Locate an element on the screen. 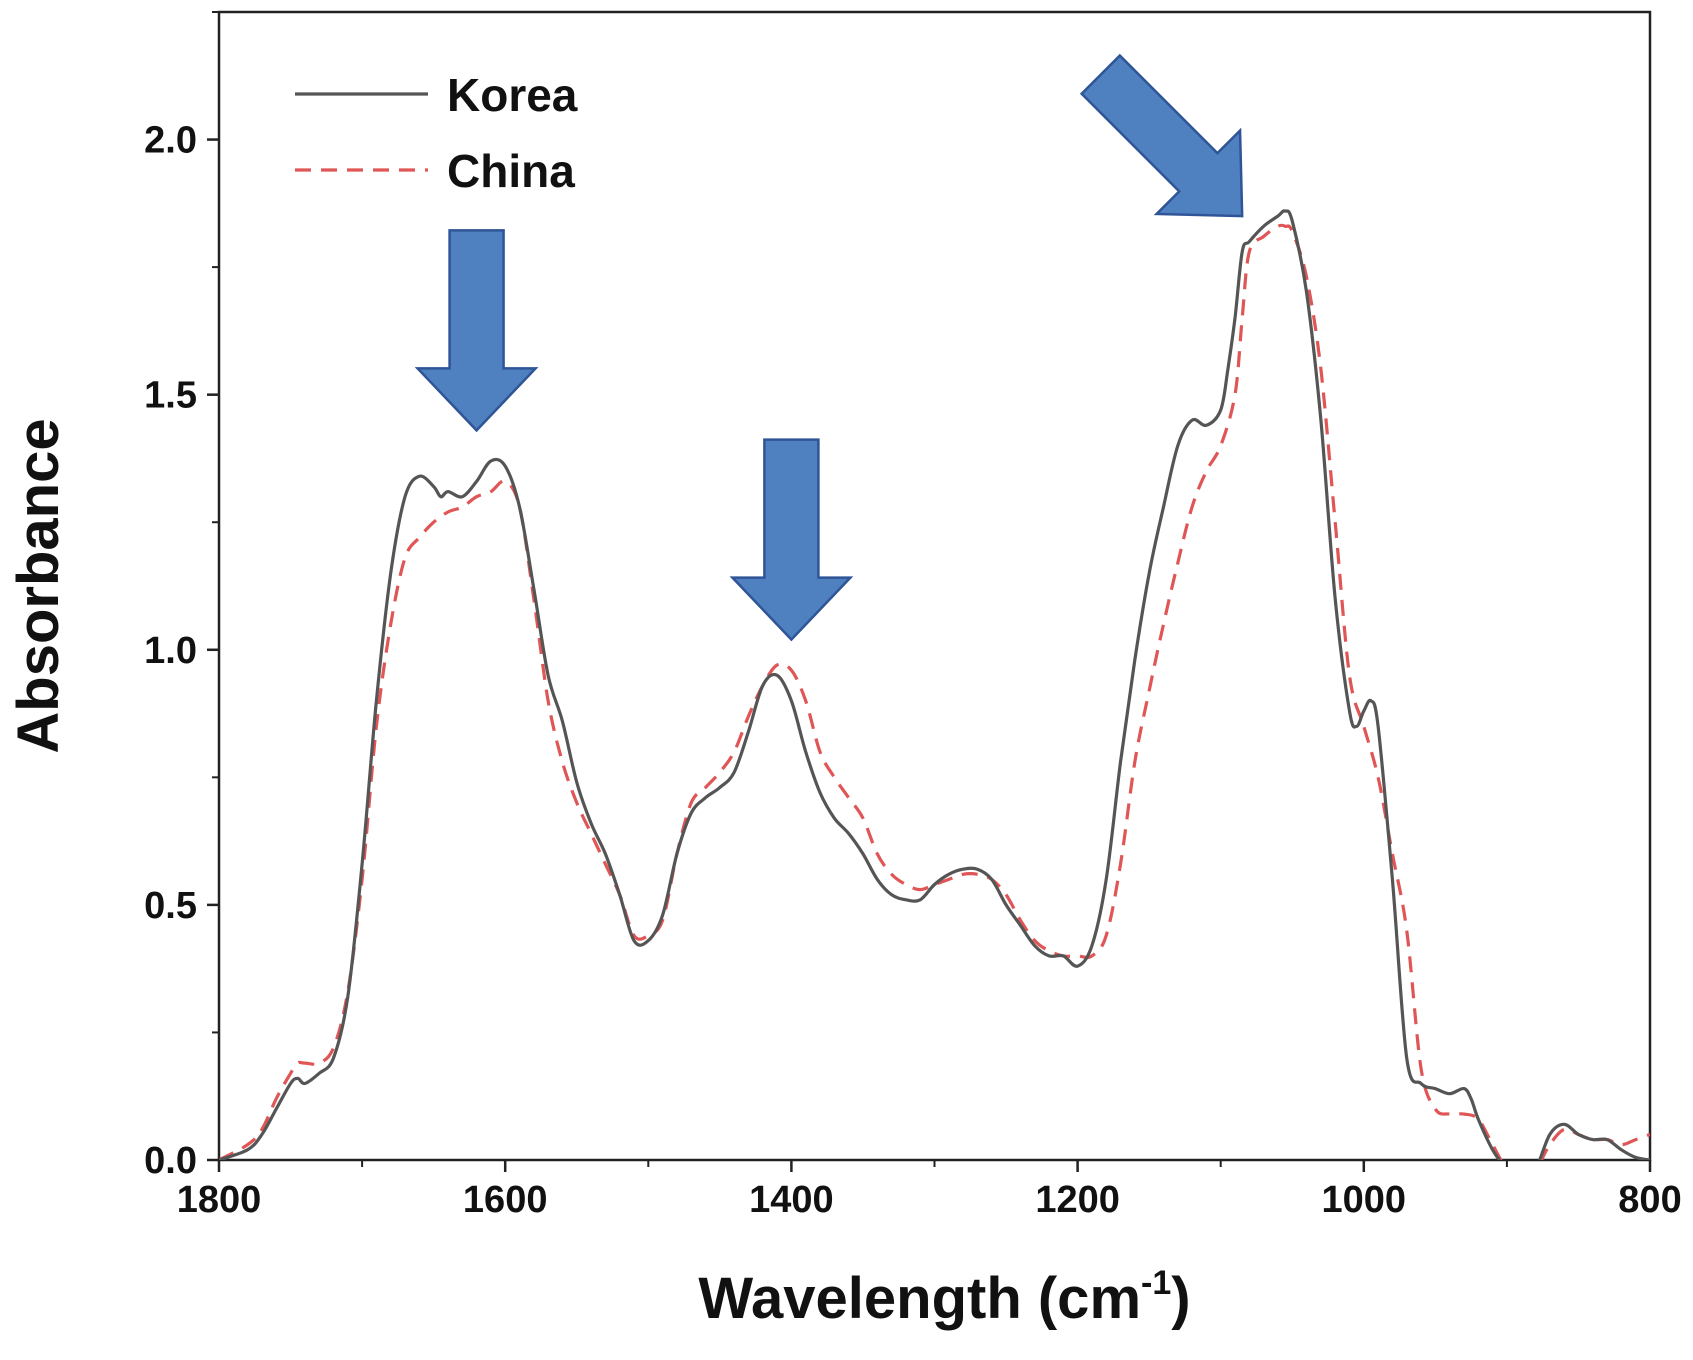 The image size is (1693, 1360). y-axis-title: Absorbance is located at coordinates (38, 585).